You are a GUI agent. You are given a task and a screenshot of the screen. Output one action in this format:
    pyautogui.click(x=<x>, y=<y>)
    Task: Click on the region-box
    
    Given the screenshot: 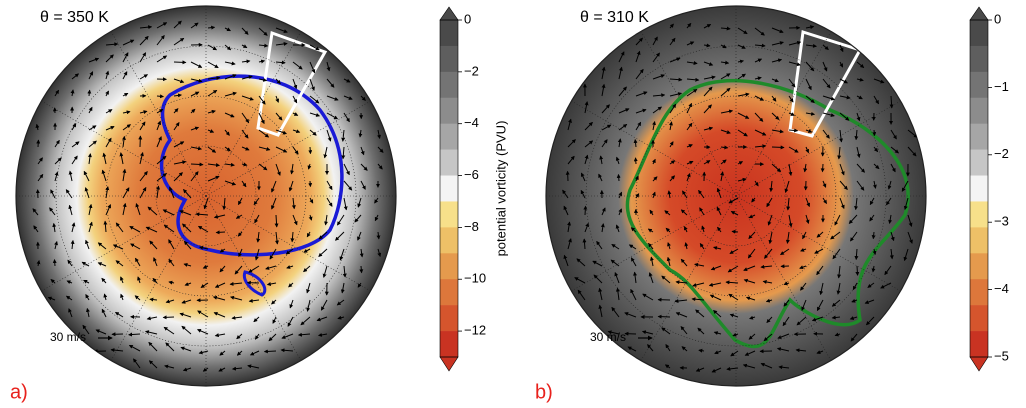 What is the action you would take?
    pyautogui.click(x=825, y=84)
    